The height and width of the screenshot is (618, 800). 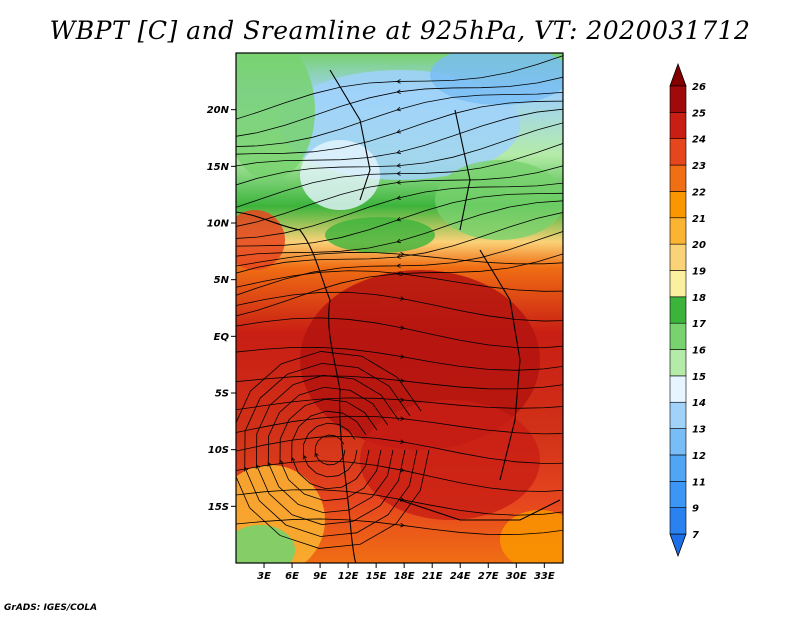 I want to click on lon-label: 15E, so click(x=376, y=576).